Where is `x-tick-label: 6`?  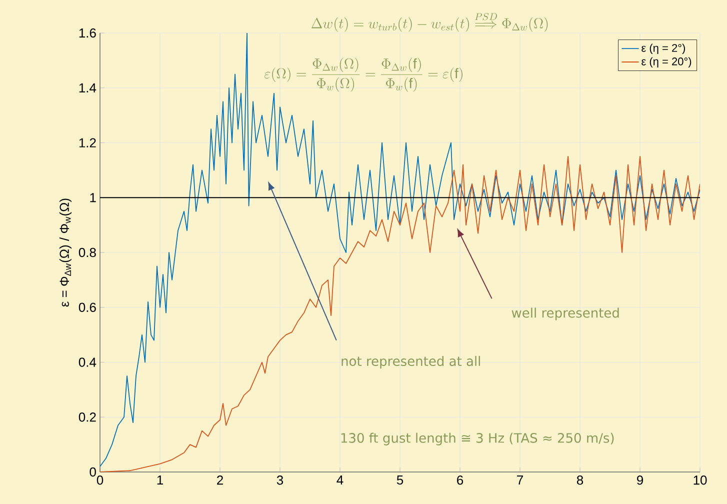
x-tick-label: 6 is located at coordinates (460, 480).